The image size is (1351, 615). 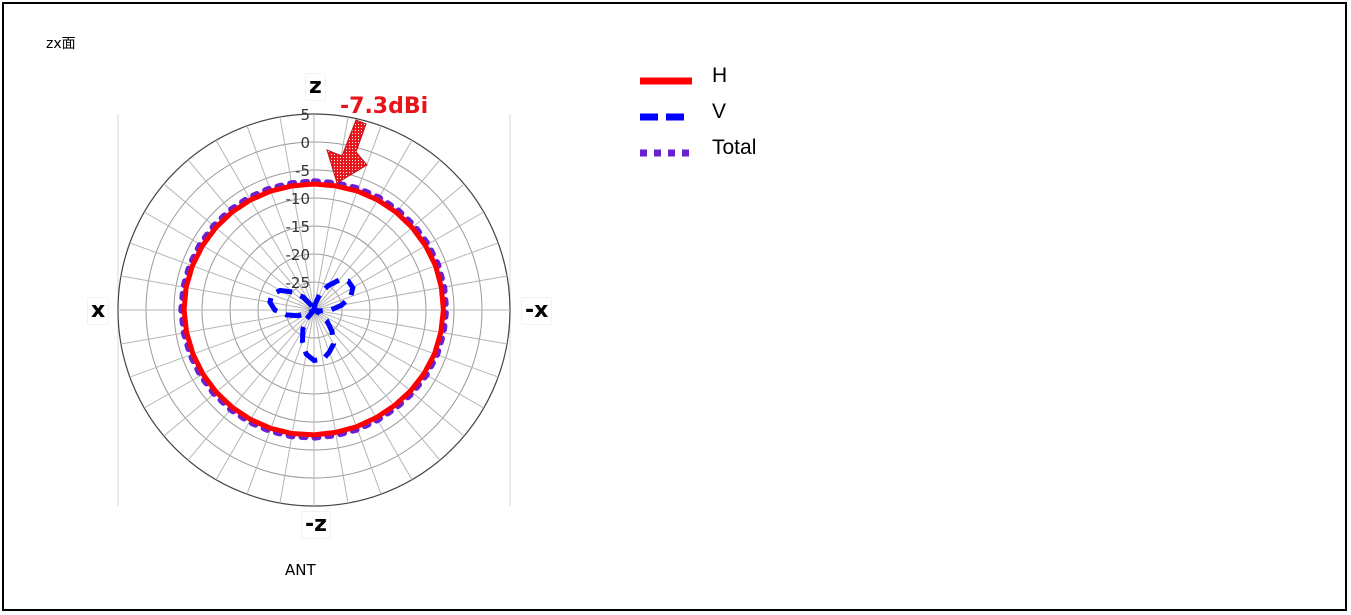 What do you see at coordinates (666, 78) in the screenshot?
I see `legend-swatch-h` at bounding box center [666, 78].